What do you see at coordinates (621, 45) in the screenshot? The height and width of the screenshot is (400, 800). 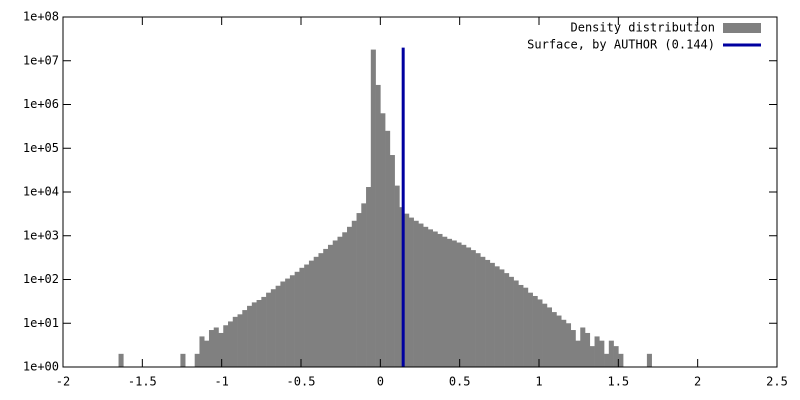 I see `legend-label: Surface, by AUTHOR (0.144)` at bounding box center [621, 45].